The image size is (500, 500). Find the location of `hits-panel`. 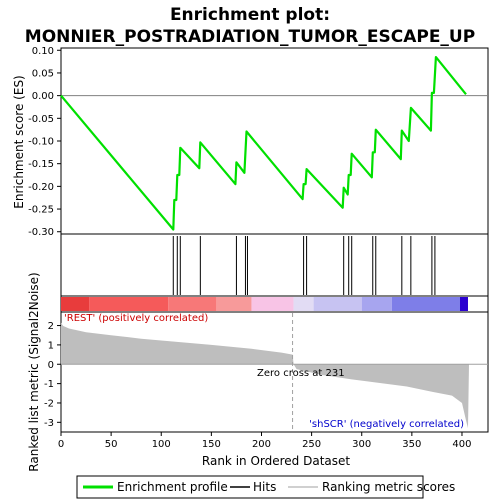

hits-panel is located at coordinates (274, 265).